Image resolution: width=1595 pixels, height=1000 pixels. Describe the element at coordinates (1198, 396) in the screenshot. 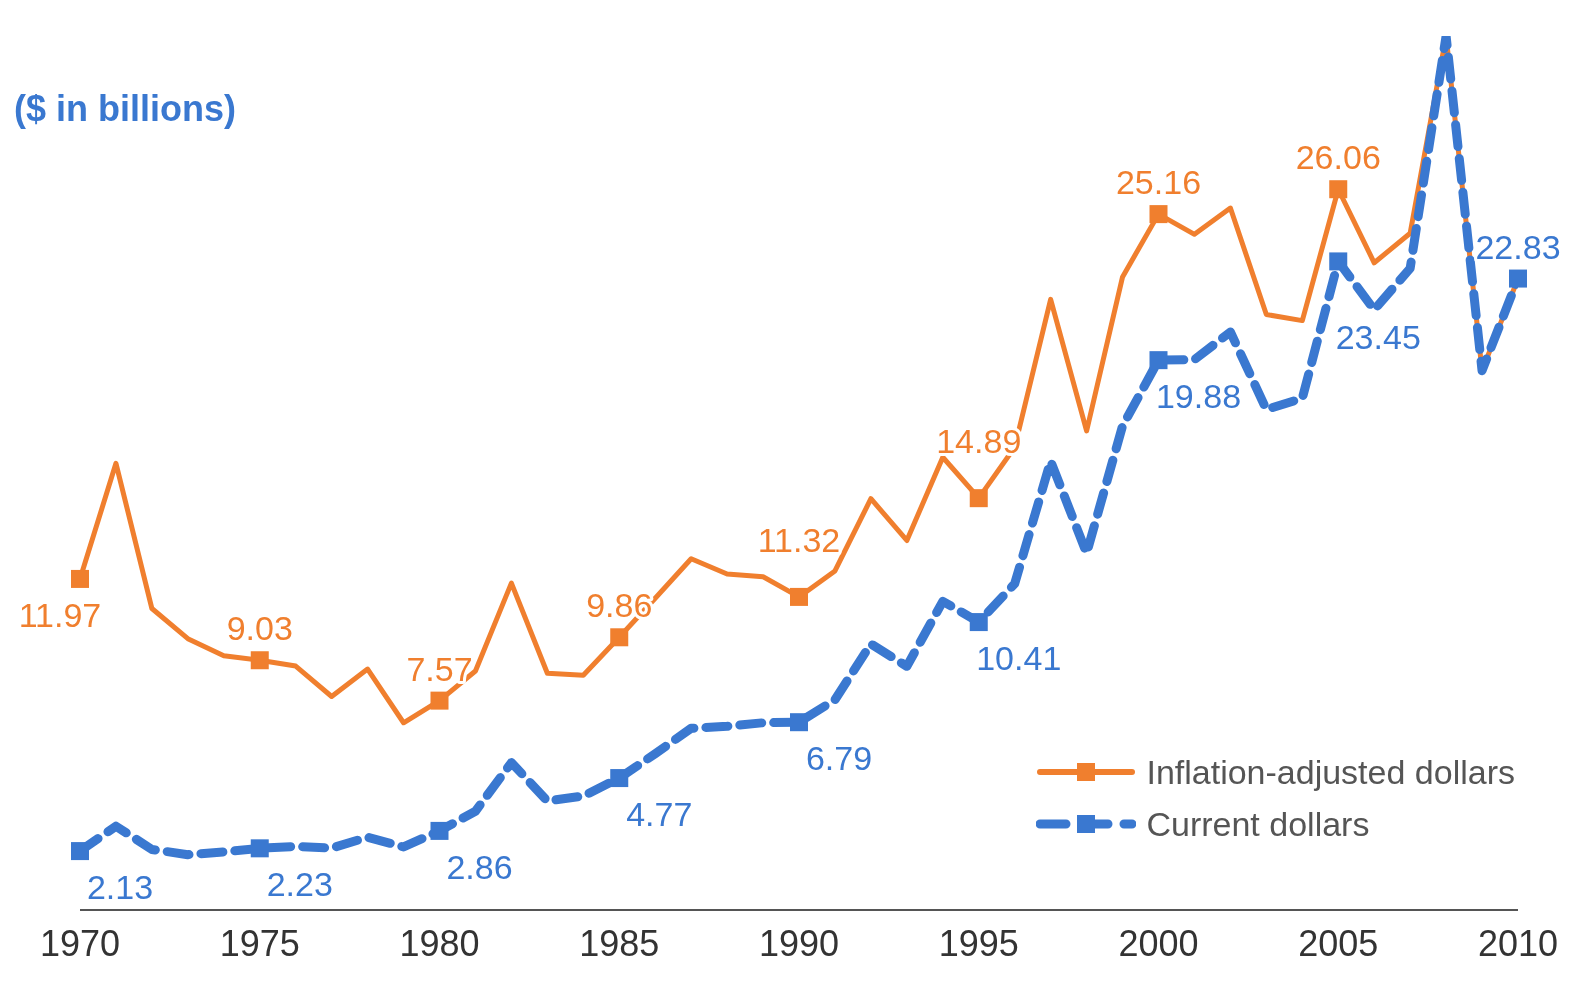

I see `data-label: 19.88` at that location.